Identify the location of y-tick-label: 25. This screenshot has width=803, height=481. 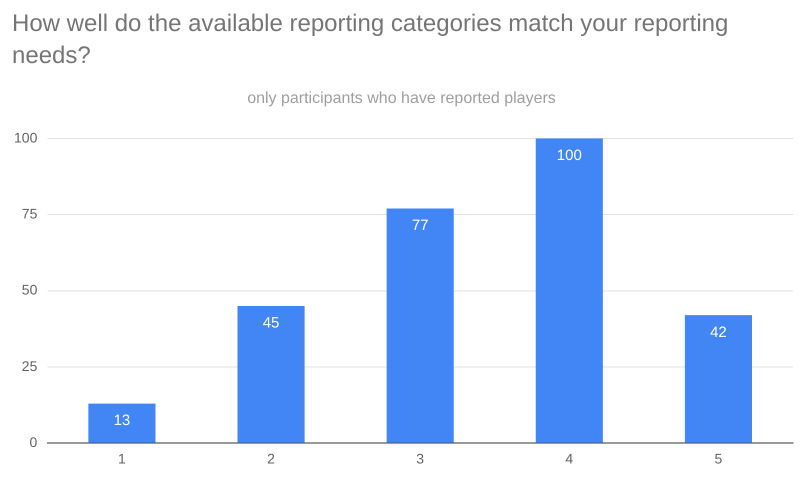
(30, 366).